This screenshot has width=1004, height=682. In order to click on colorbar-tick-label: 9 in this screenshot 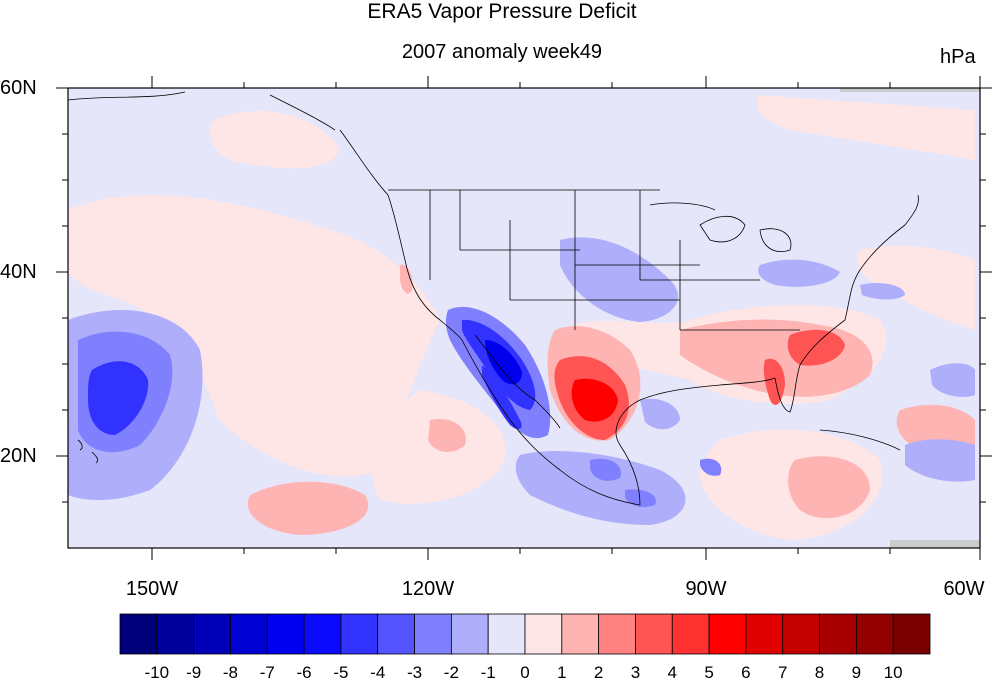, I will do `click(856, 672)`.